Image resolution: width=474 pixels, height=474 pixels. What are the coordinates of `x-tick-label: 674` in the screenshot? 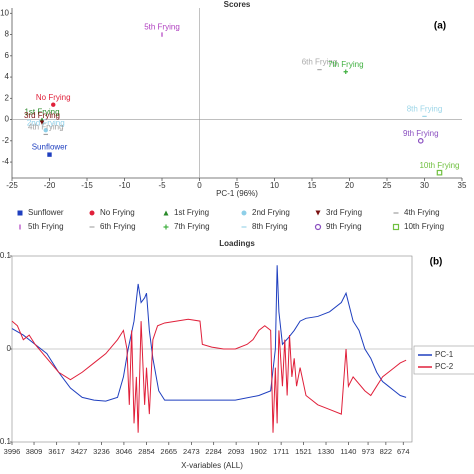 It's located at (403, 451).